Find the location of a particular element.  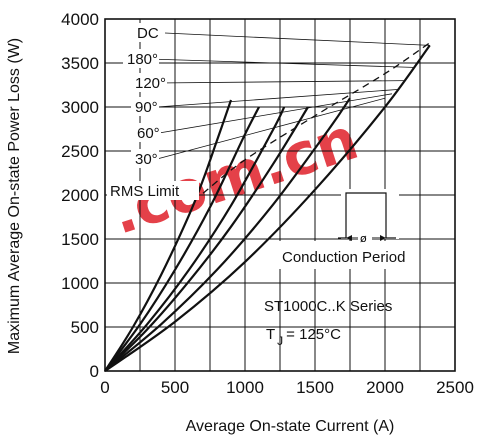

conduction-period-label: Conduction Period is located at coordinates (343, 257).